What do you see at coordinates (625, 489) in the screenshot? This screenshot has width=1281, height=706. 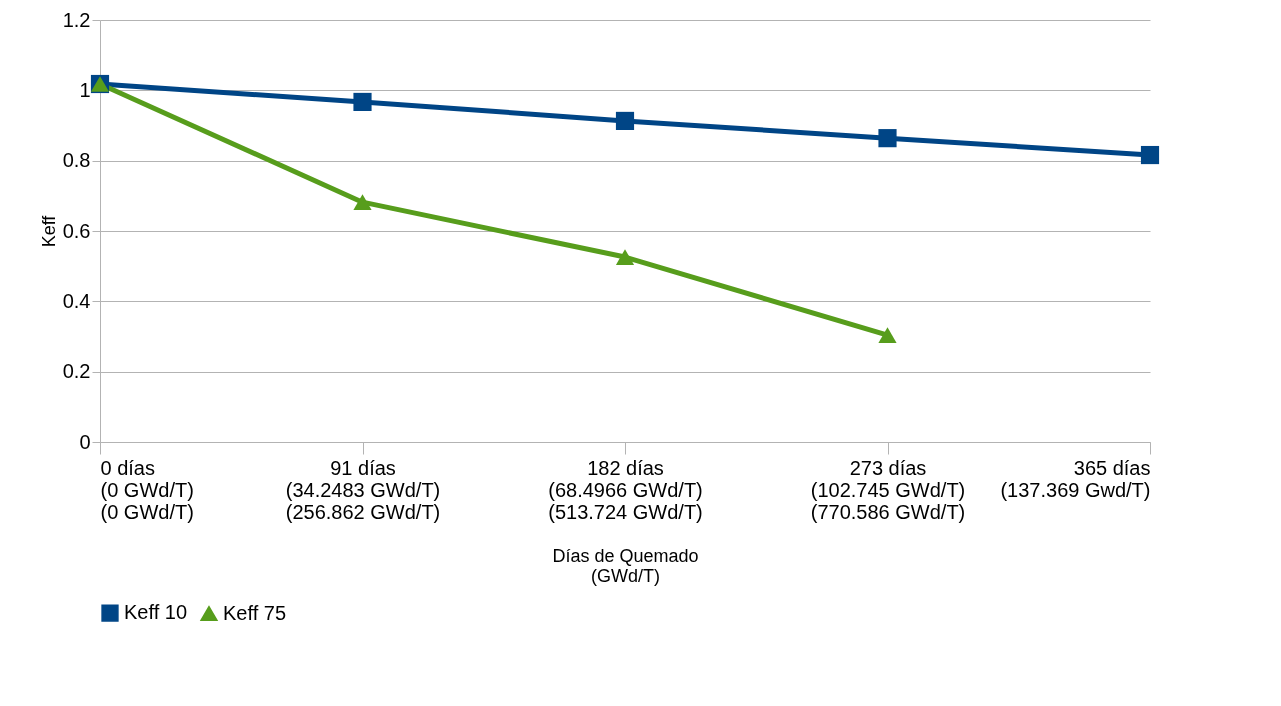 I see `x-tick-label: 182 días (68.4966 GWd/T) (513.724 GWd/T)` at bounding box center [625, 489].